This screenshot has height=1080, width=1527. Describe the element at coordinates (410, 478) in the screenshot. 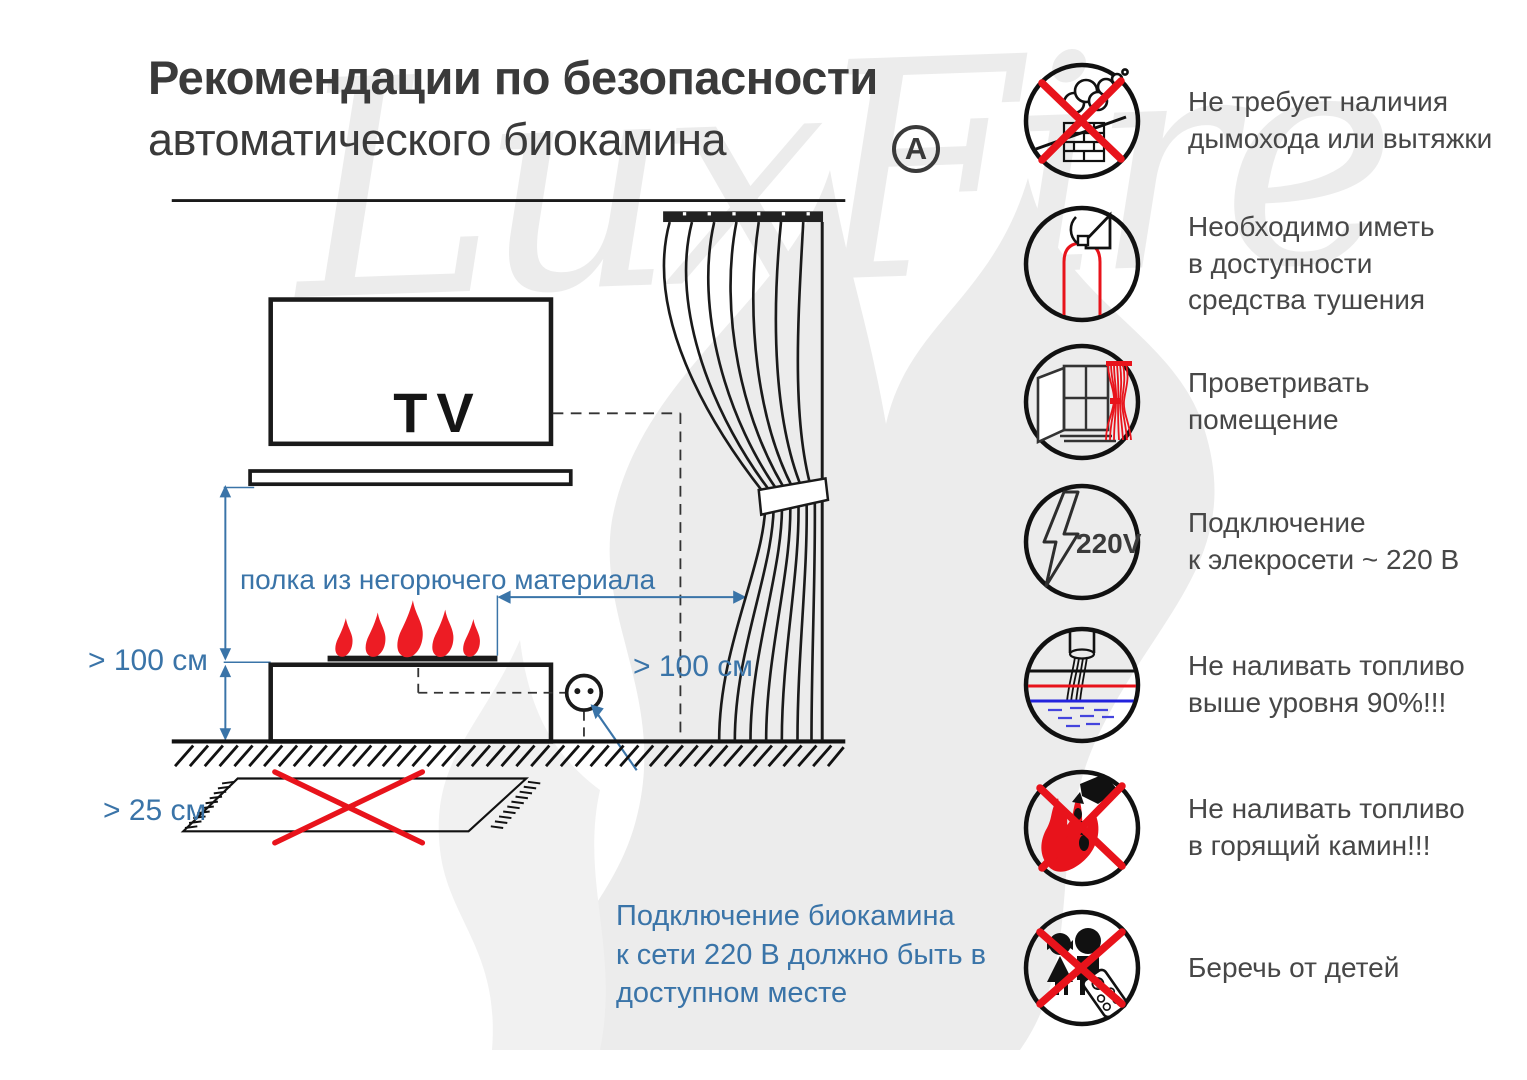

I see `shelf-outline` at that location.